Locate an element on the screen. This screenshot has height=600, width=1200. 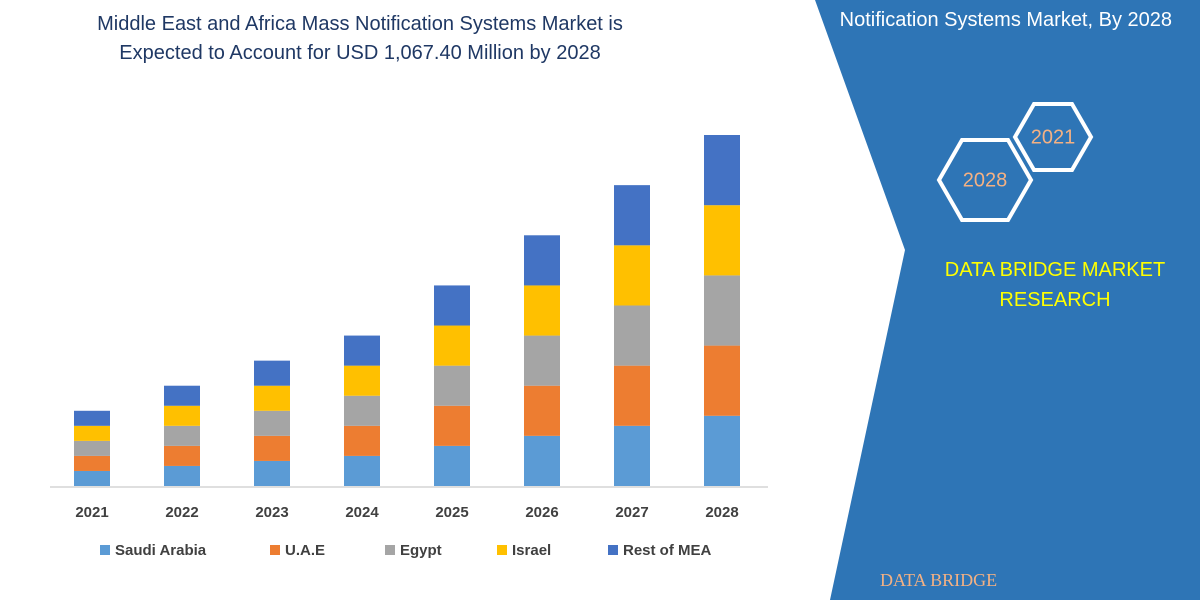
x-tick-label: 2026 is located at coordinates (541, 512).